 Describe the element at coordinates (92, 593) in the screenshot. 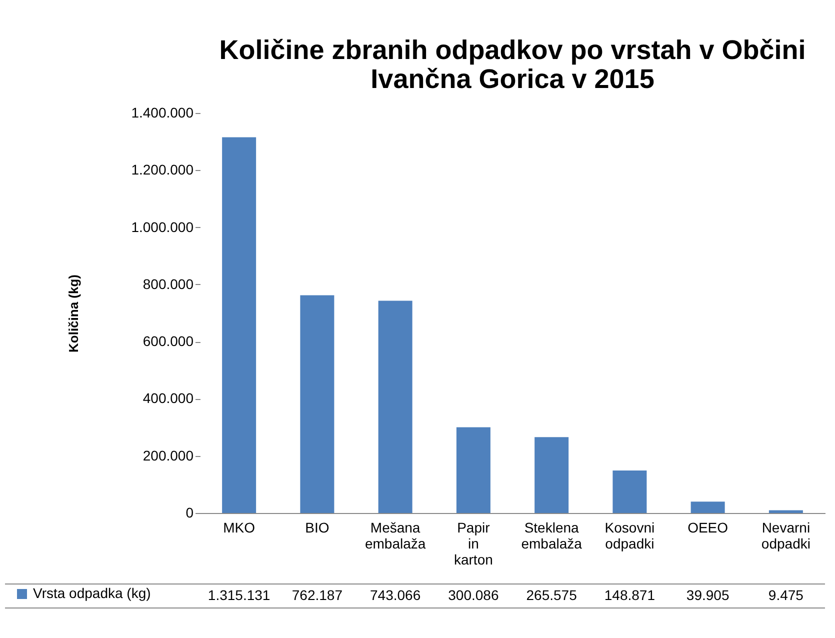

I see `legend-label: Vrsta odpadka (kg)` at that location.